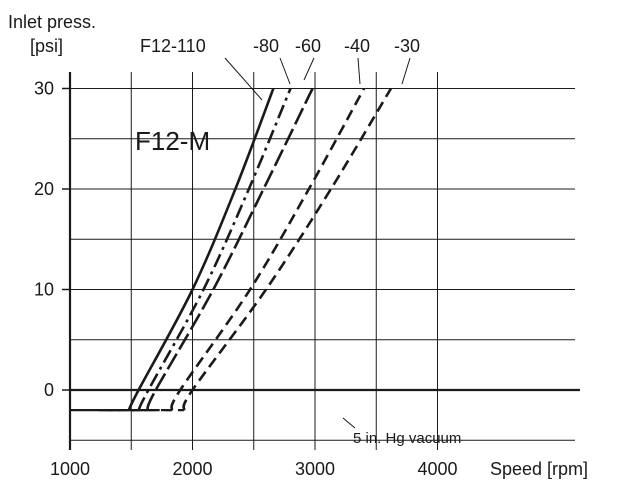 The height and width of the screenshot is (482, 631). What do you see at coordinates (44, 89) in the screenshot?
I see `y-tick-label-30: 30` at bounding box center [44, 89].